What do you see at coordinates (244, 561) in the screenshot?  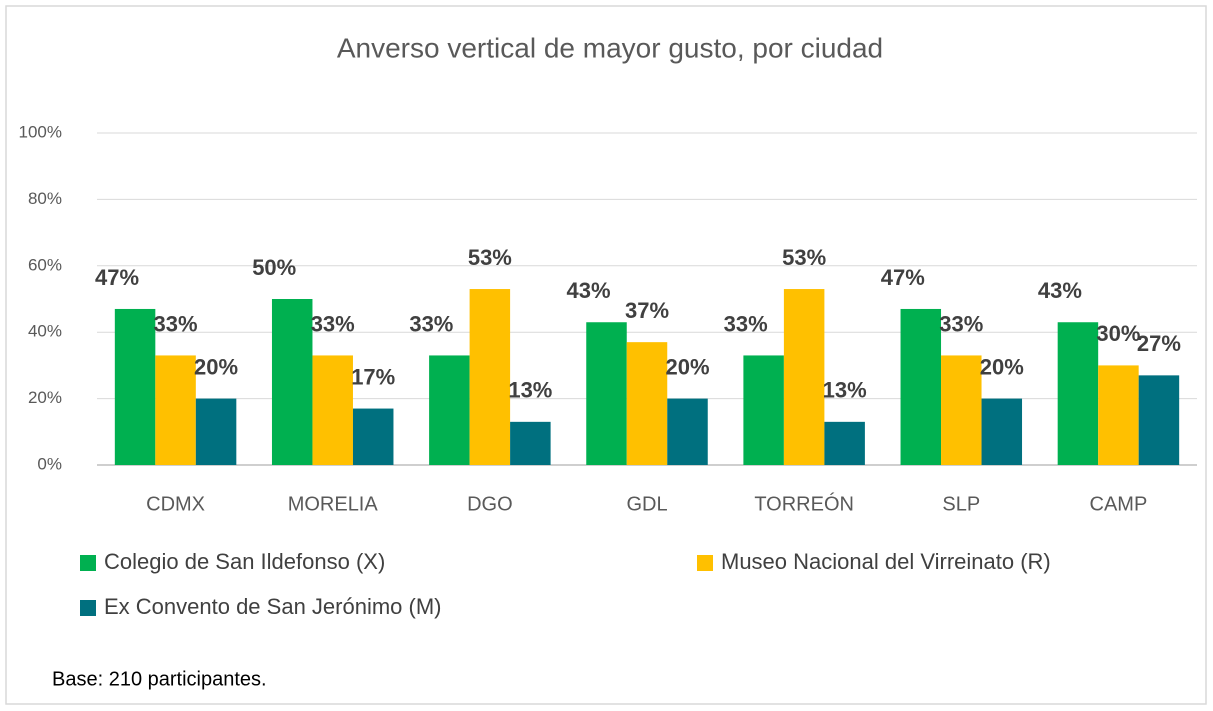 I see `legend-label: Colegio de San Ildefonso (X)` at bounding box center [244, 561].